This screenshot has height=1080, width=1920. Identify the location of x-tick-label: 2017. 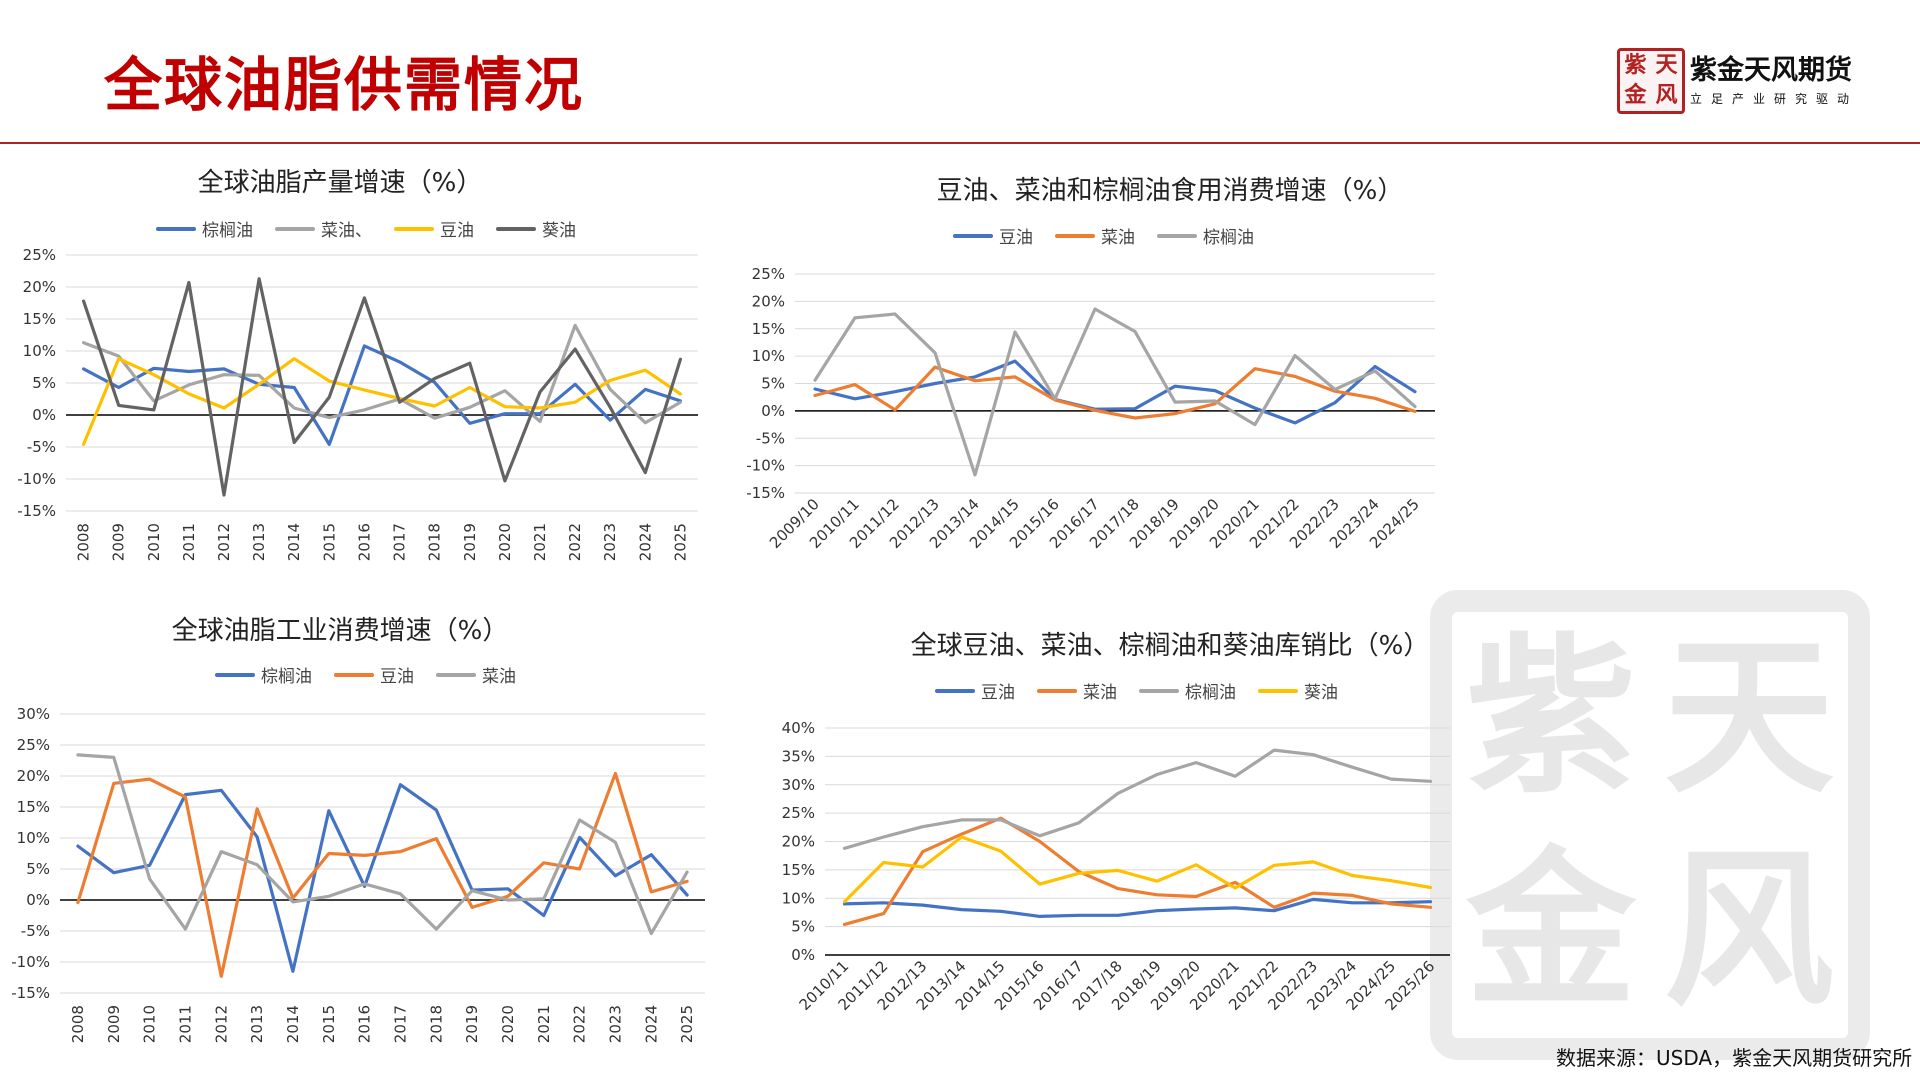
(400, 1024).